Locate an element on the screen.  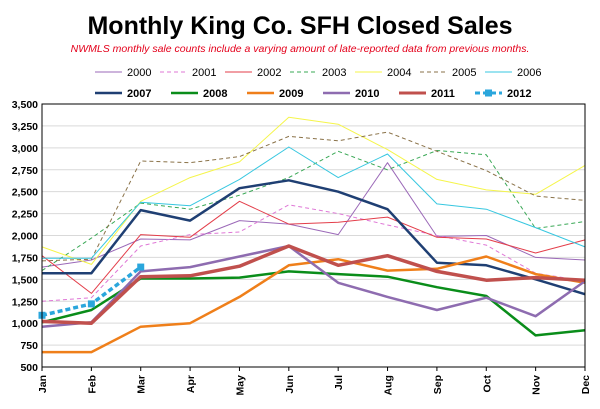
legend-label: 2010 is located at coordinates (367, 94).